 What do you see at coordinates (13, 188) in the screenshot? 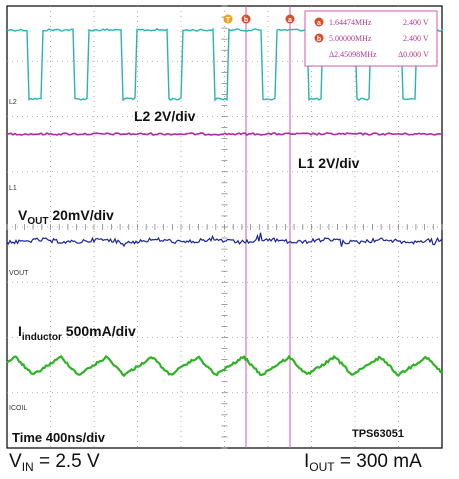
I see `channel-label-l1: L1` at bounding box center [13, 188].